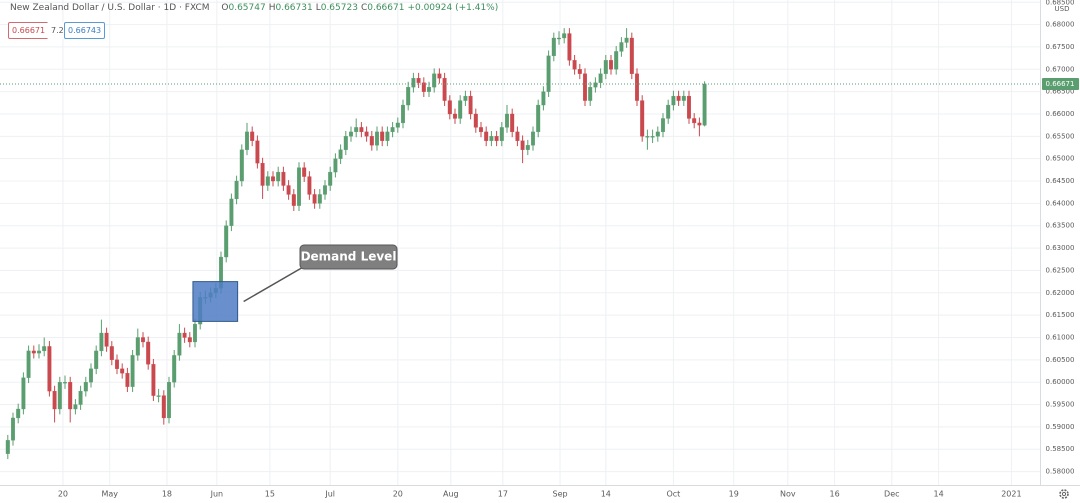 The image size is (1080, 503). What do you see at coordinates (398, 494) in the screenshot?
I see `x-tick-label: 20` at bounding box center [398, 494].